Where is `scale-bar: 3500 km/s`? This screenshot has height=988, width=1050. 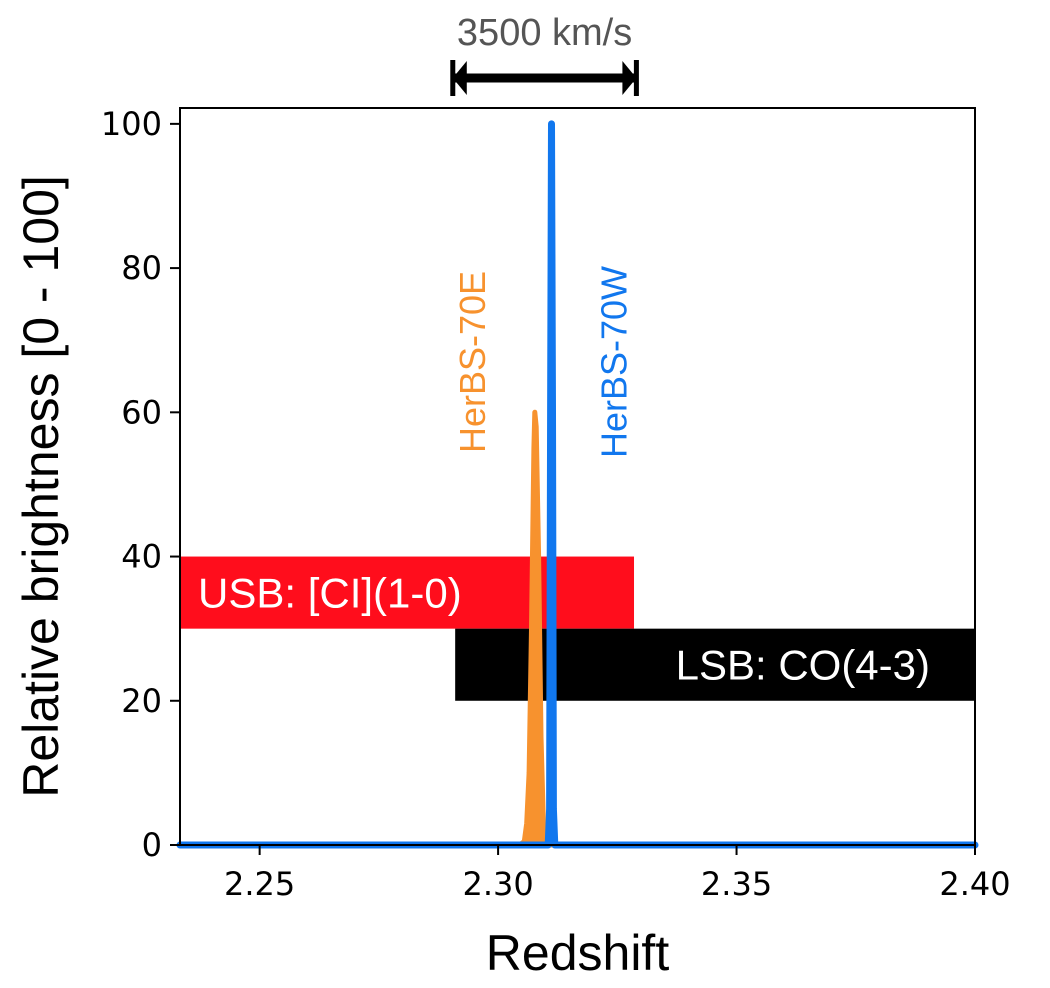
scale-bar: 3500 km/s is located at coordinates (544, 54).